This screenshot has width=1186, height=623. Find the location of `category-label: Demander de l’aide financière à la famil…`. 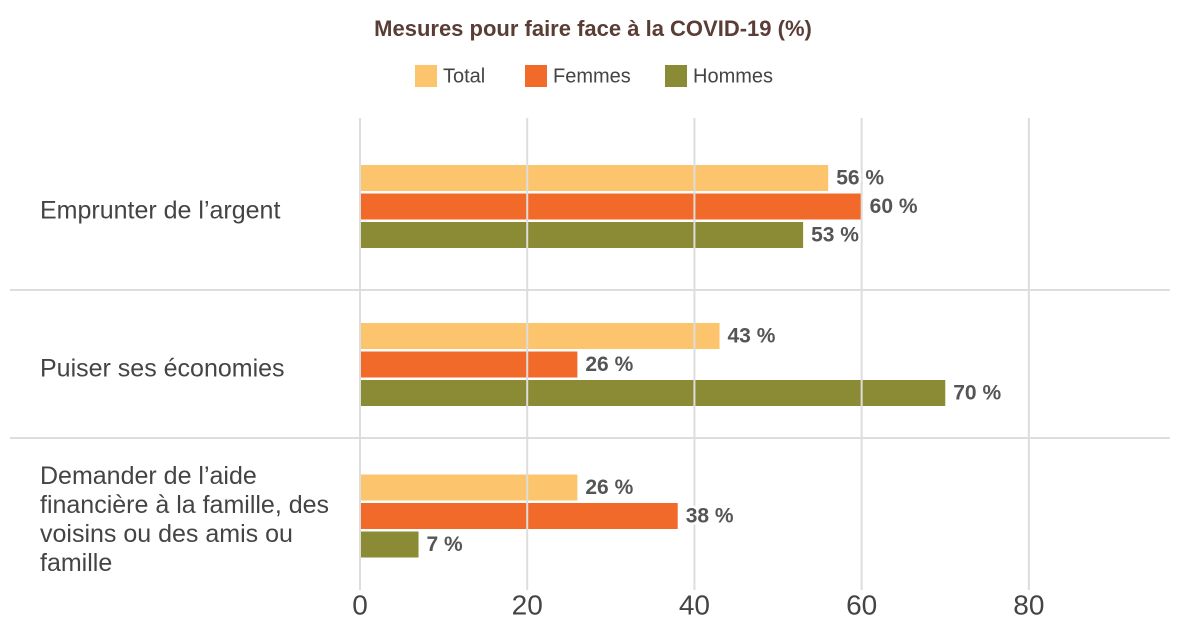

category-label: Demander de l’aide financière à la famil… is located at coordinates (185, 519).